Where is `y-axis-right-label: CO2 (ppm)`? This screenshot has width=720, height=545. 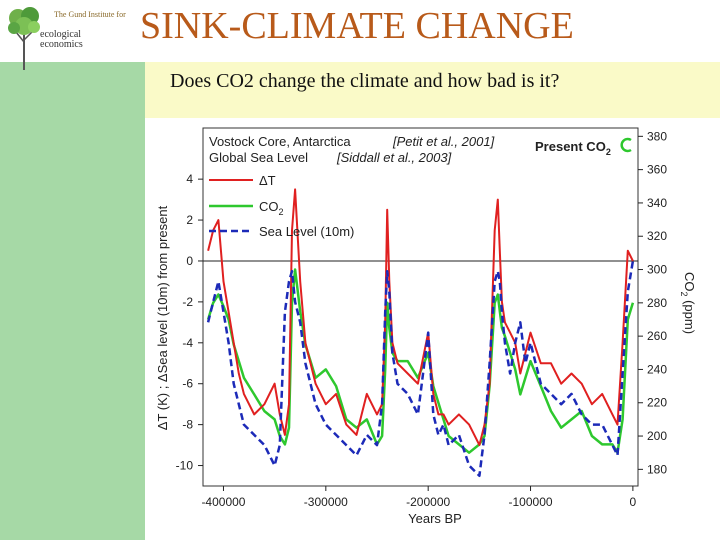
y-axis-right-label: CO2 (ppm) is located at coordinates (688, 303).